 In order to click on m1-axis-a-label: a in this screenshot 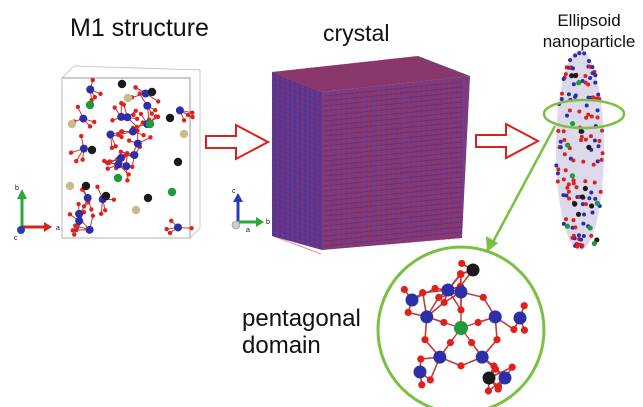, I will do `click(58, 228)`.